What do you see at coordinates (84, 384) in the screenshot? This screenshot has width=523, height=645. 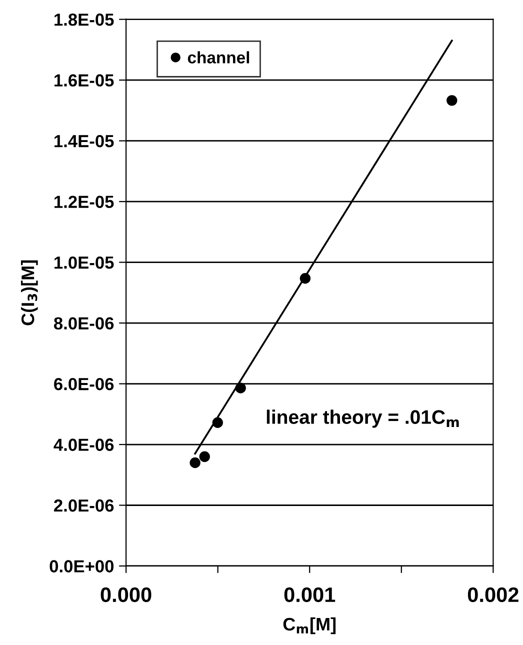 I see `y-tick-label: 6.0E-06` at bounding box center [84, 384].